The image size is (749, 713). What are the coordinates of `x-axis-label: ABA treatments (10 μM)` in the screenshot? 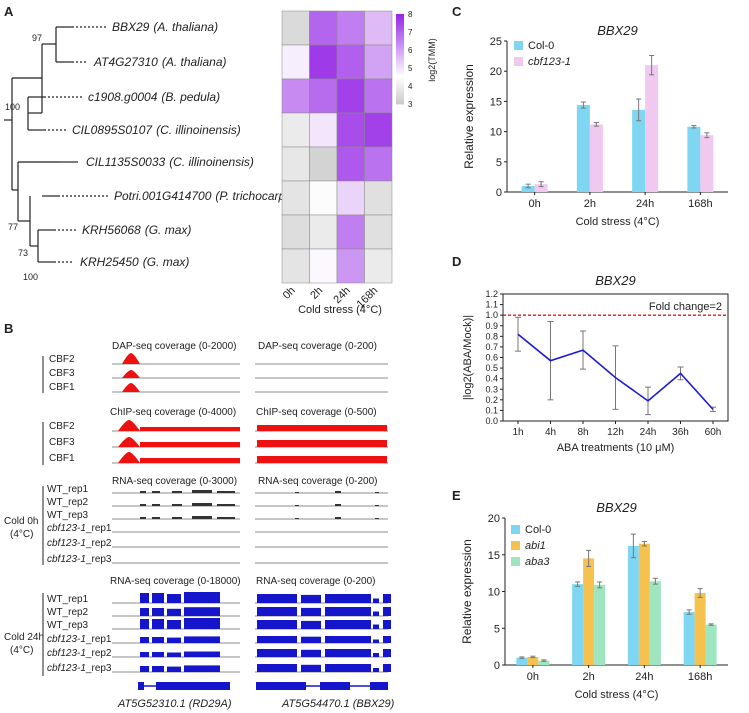 It's located at (616, 448).